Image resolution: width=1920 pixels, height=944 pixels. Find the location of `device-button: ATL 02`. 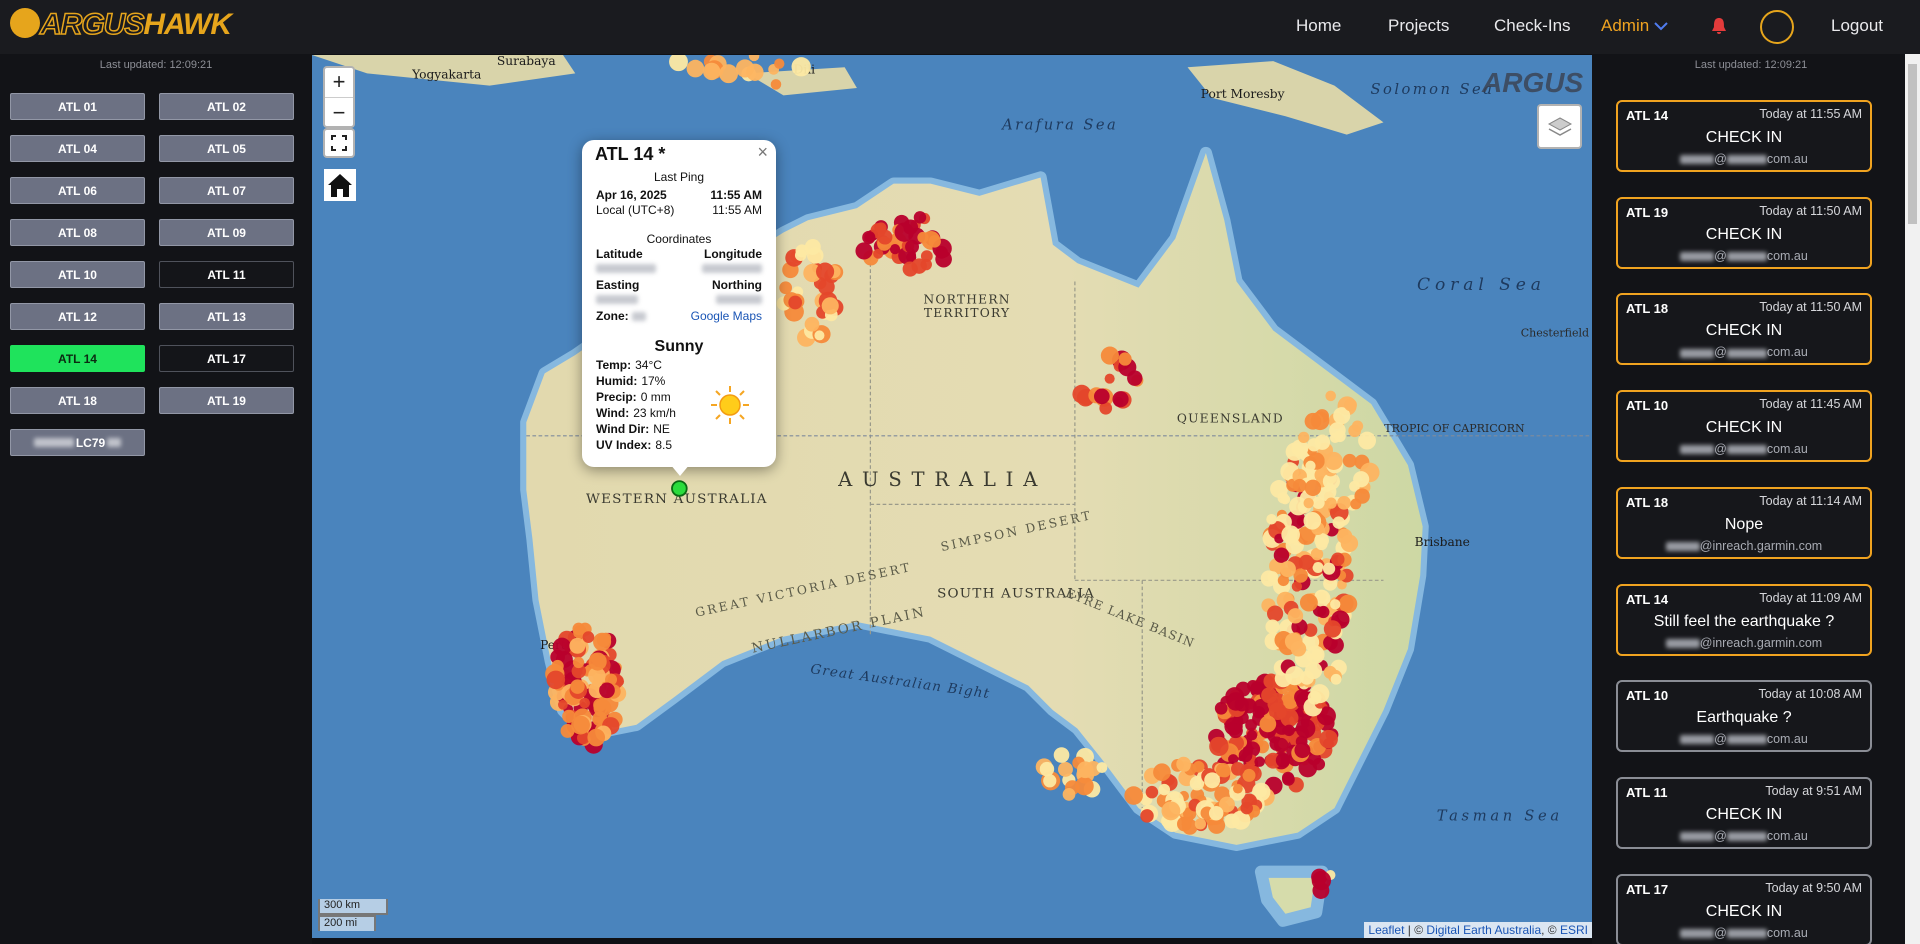

device-button: ATL 02 is located at coordinates (226, 106).